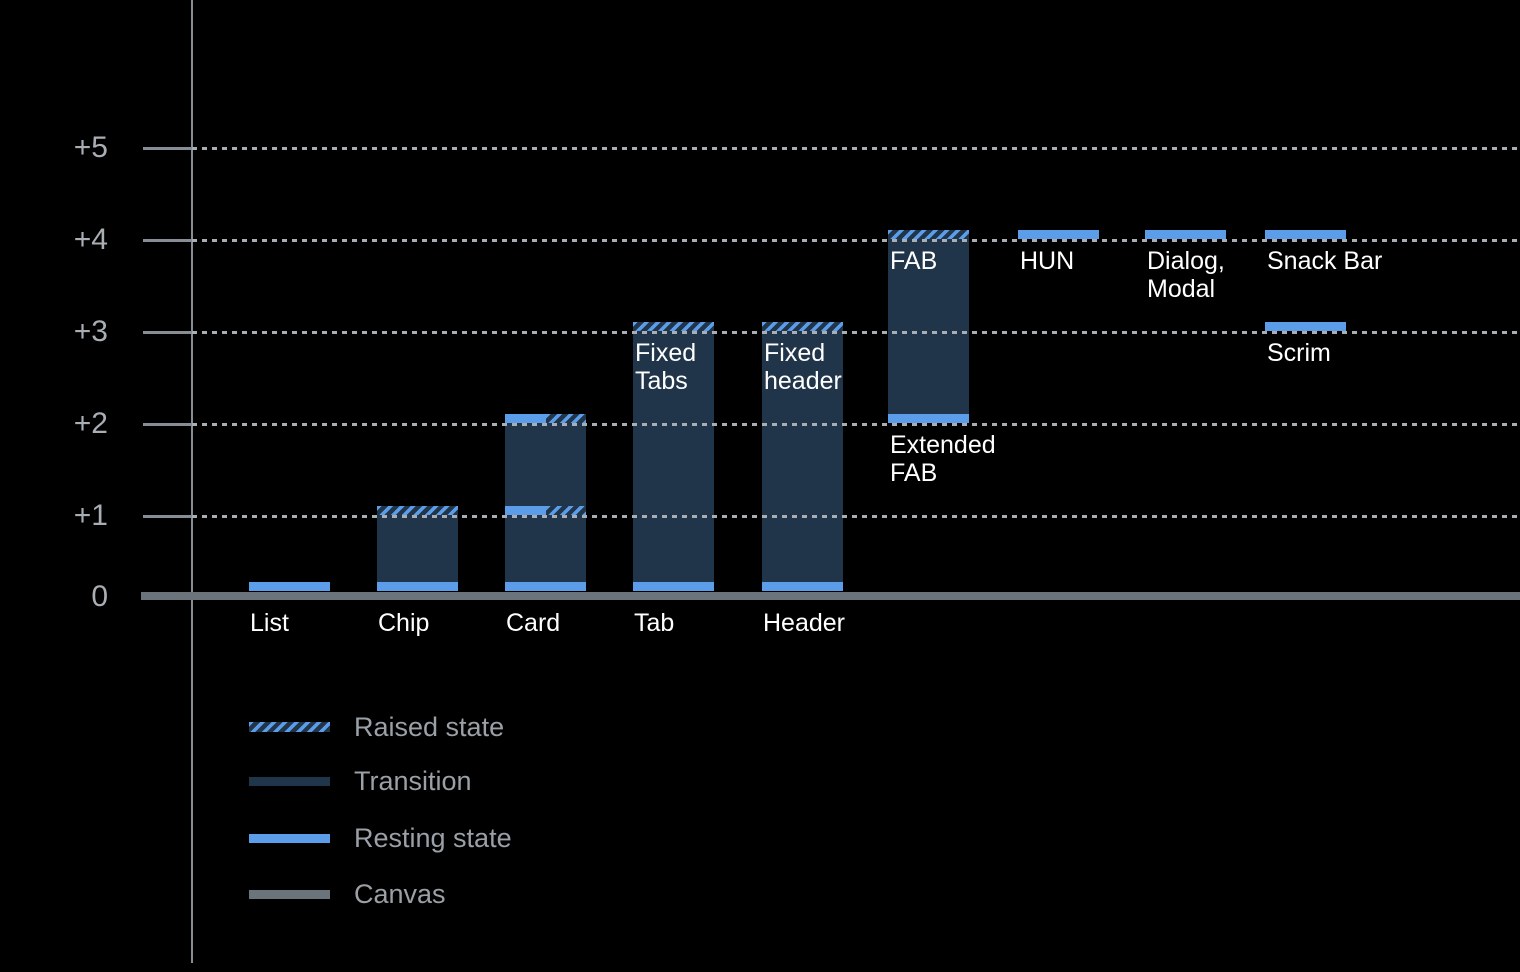 This screenshot has height=972, width=1520. Describe the element at coordinates (1185, 486) in the screenshot. I see `bar-dialog-modal` at that location.